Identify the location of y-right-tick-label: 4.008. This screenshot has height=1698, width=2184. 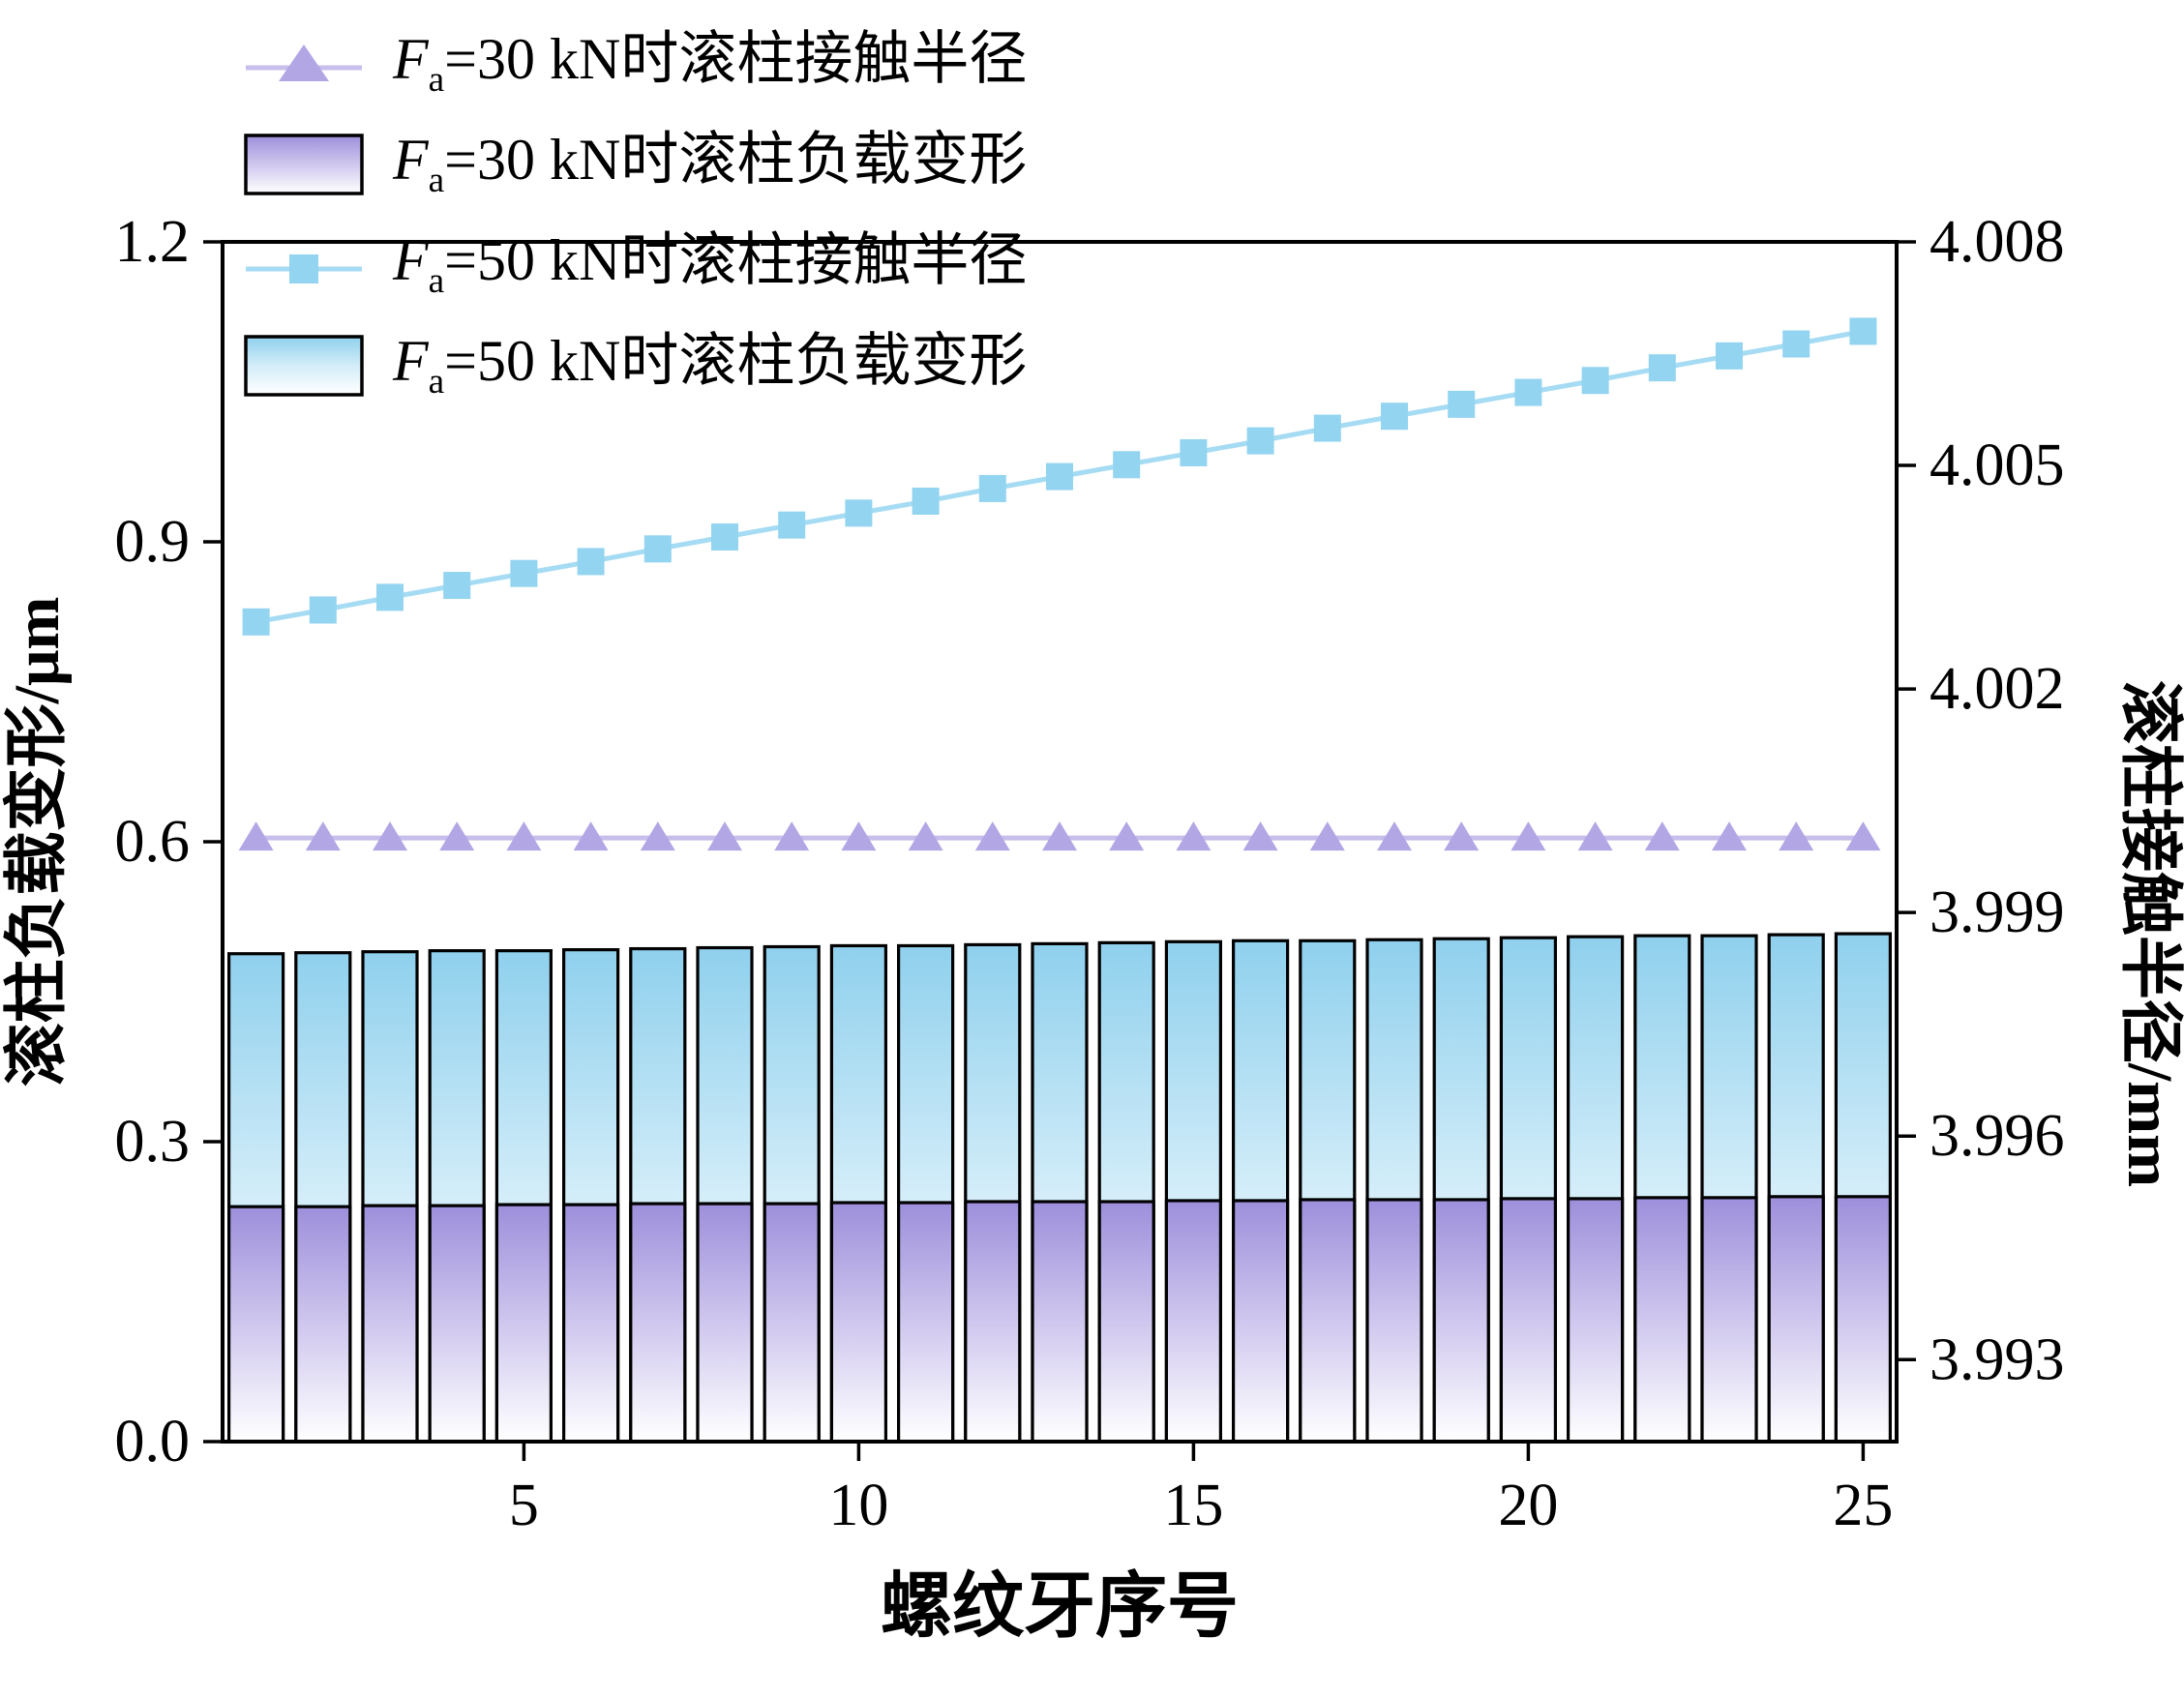
(1998, 242).